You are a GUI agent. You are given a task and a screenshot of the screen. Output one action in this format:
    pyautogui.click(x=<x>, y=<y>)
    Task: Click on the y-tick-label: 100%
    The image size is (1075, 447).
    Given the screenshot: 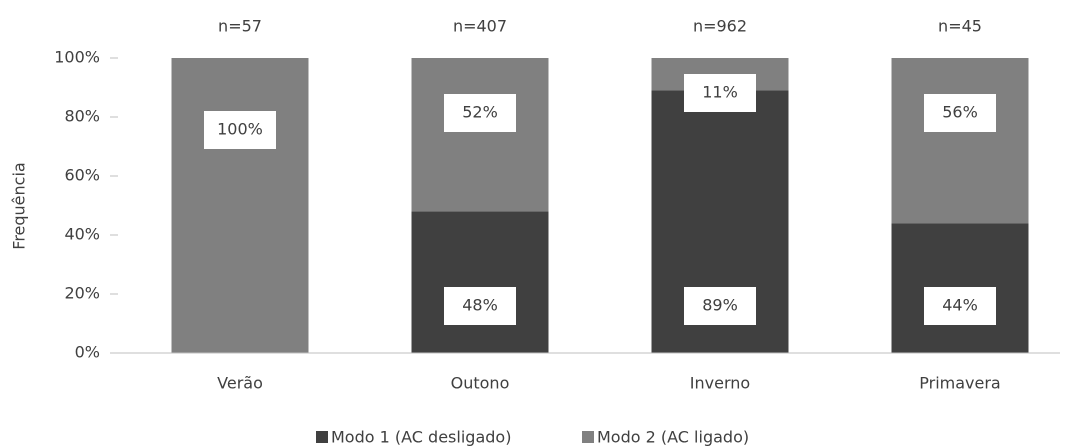 What is the action you would take?
    pyautogui.click(x=77, y=57)
    